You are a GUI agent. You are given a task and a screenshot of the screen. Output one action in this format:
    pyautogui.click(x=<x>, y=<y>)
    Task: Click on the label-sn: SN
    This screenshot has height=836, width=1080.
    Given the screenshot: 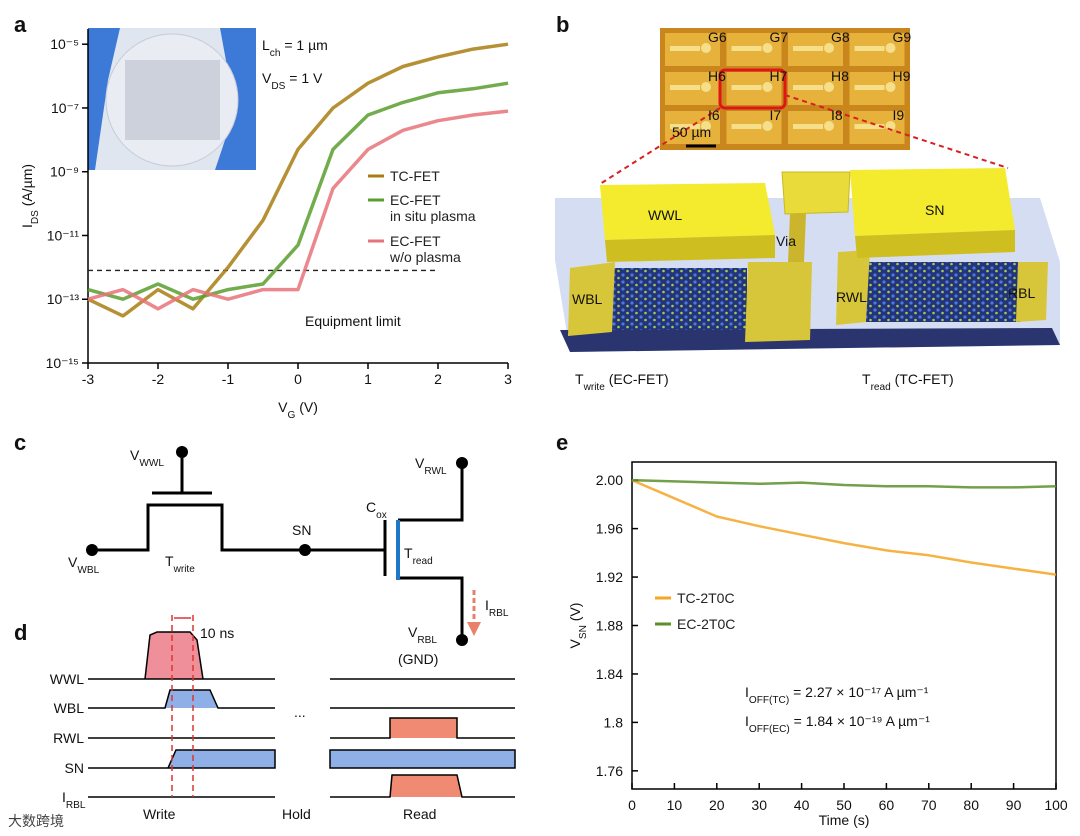 What is the action you would take?
    pyautogui.click(x=934, y=210)
    